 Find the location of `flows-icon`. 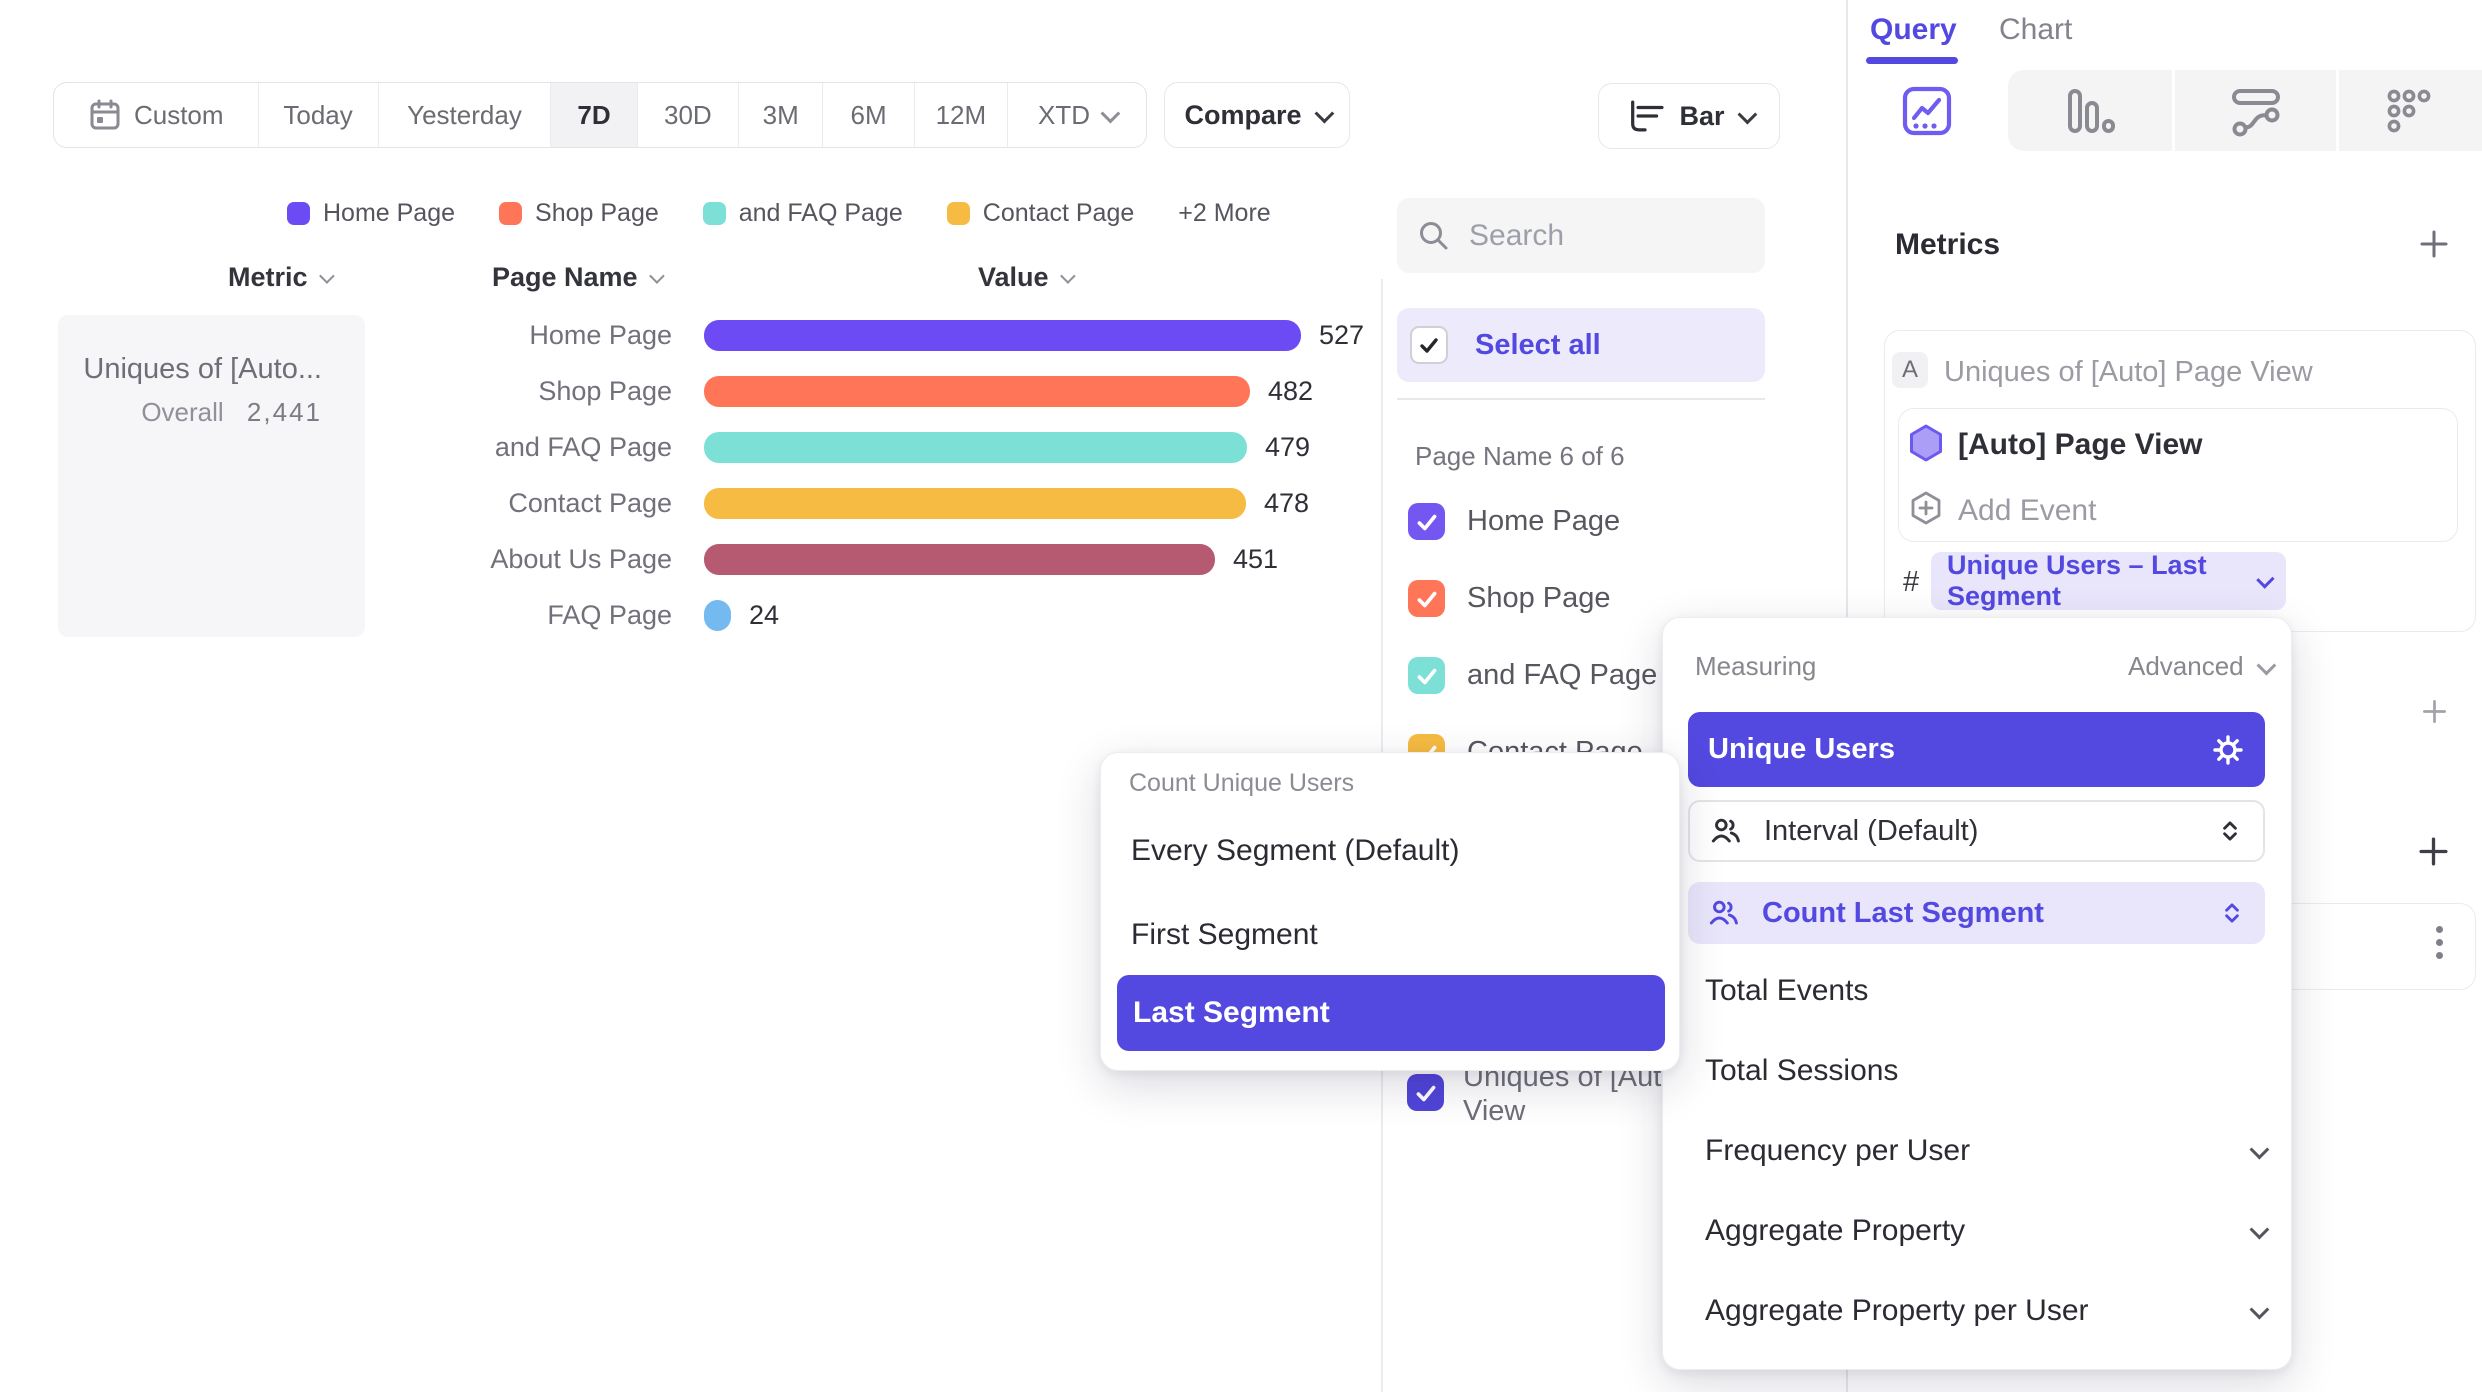

flows-icon is located at coordinates (2256, 113).